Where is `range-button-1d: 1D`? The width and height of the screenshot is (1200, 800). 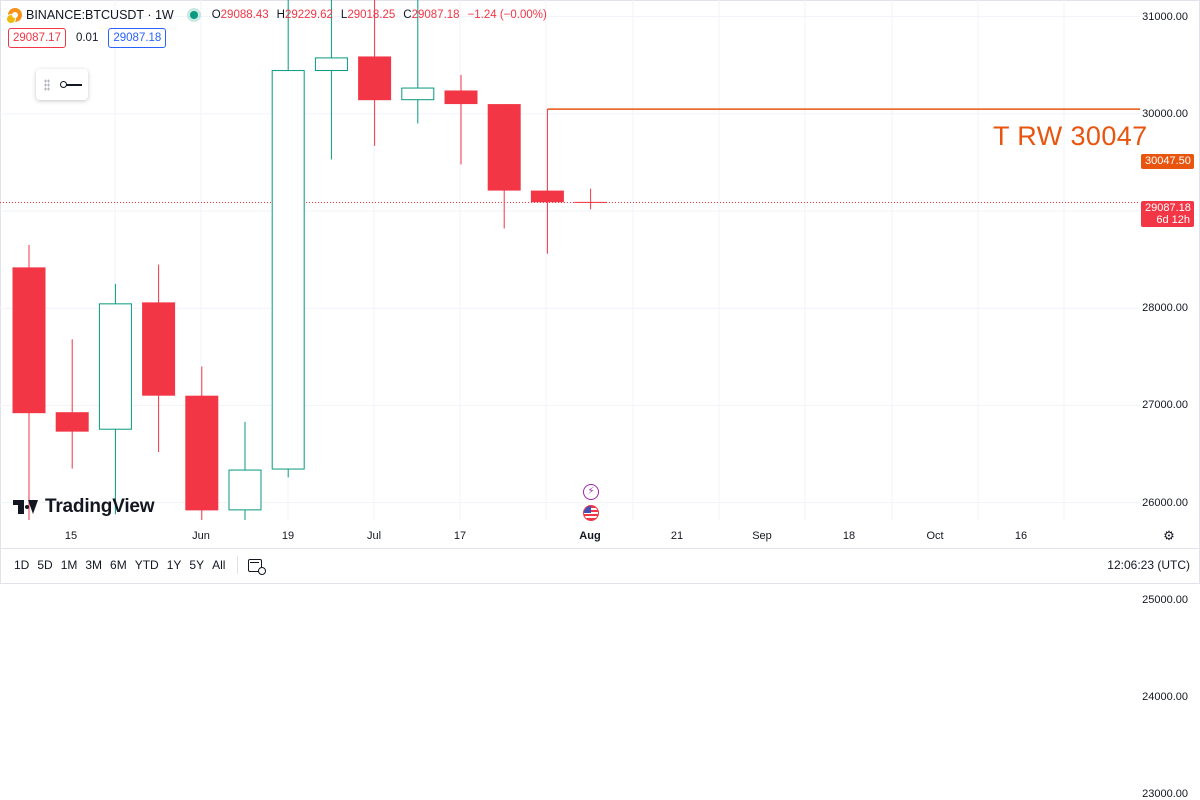
range-button-1d: 1D is located at coordinates (22, 565).